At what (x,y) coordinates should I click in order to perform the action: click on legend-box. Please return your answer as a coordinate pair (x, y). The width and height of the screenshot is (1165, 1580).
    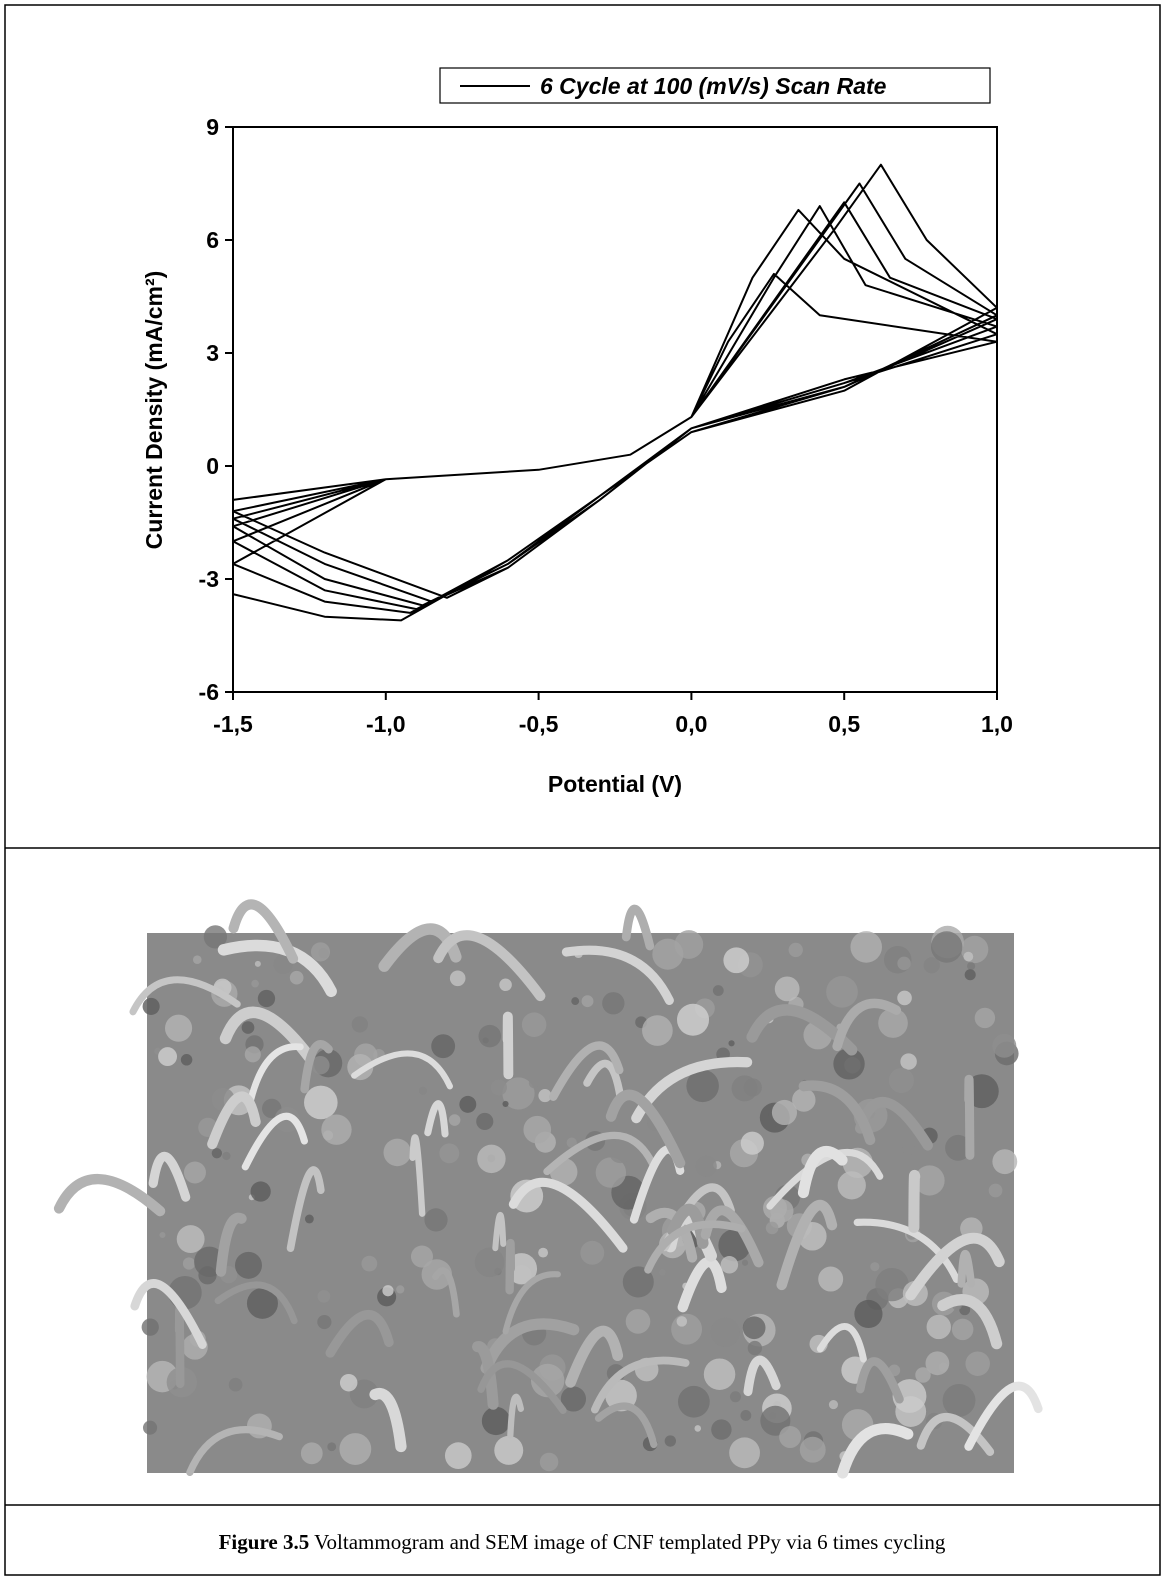
    Looking at the image, I should click on (715, 85).